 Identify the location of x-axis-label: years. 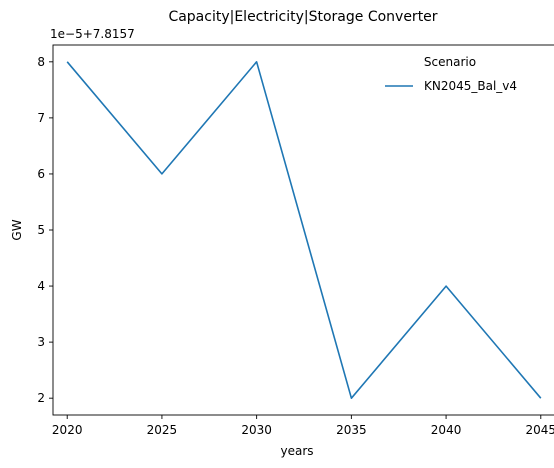
(296, 451).